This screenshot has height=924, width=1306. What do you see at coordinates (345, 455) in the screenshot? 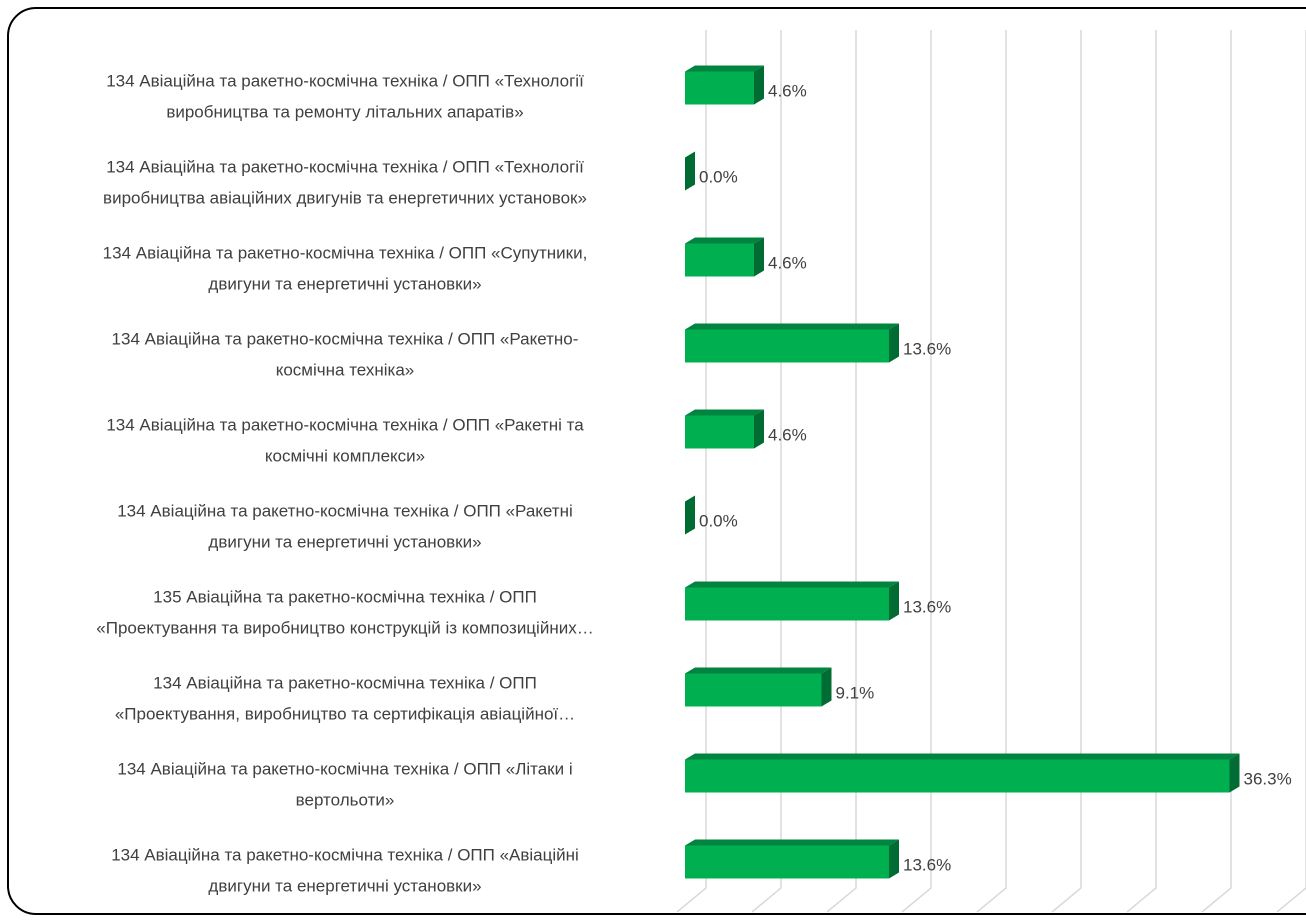
I see `category-label: космічні комплекси»` at bounding box center [345, 455].